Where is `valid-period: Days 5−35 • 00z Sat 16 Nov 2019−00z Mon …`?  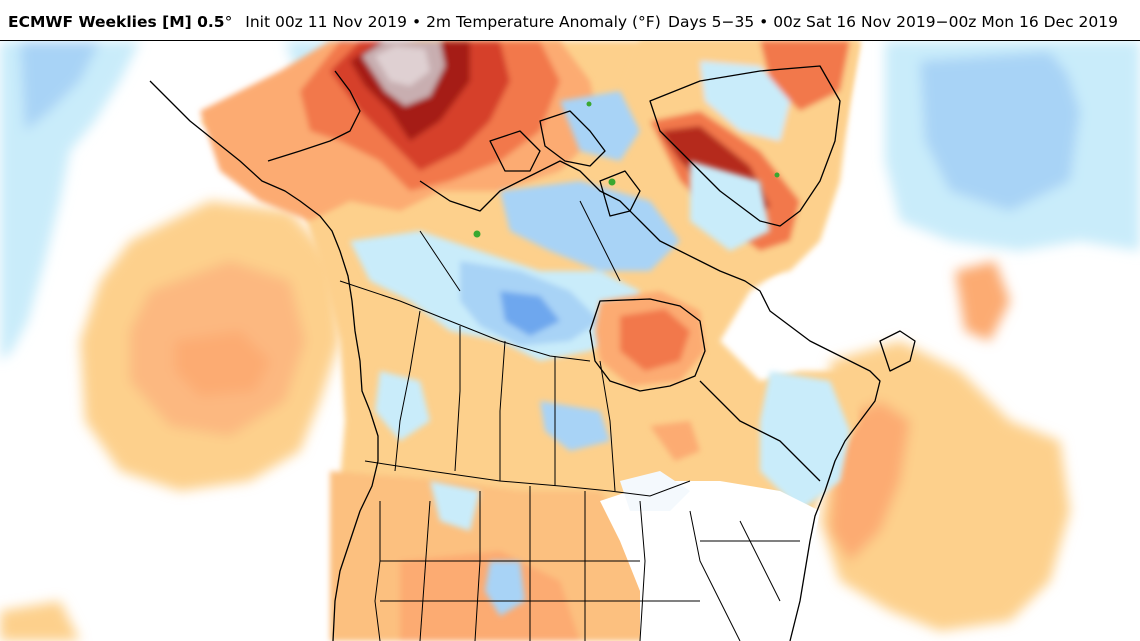
valid-period: Days 5−35 • 00z Sat 16 Nov 2019−00z Mon … is located at coordinates (893, 22).